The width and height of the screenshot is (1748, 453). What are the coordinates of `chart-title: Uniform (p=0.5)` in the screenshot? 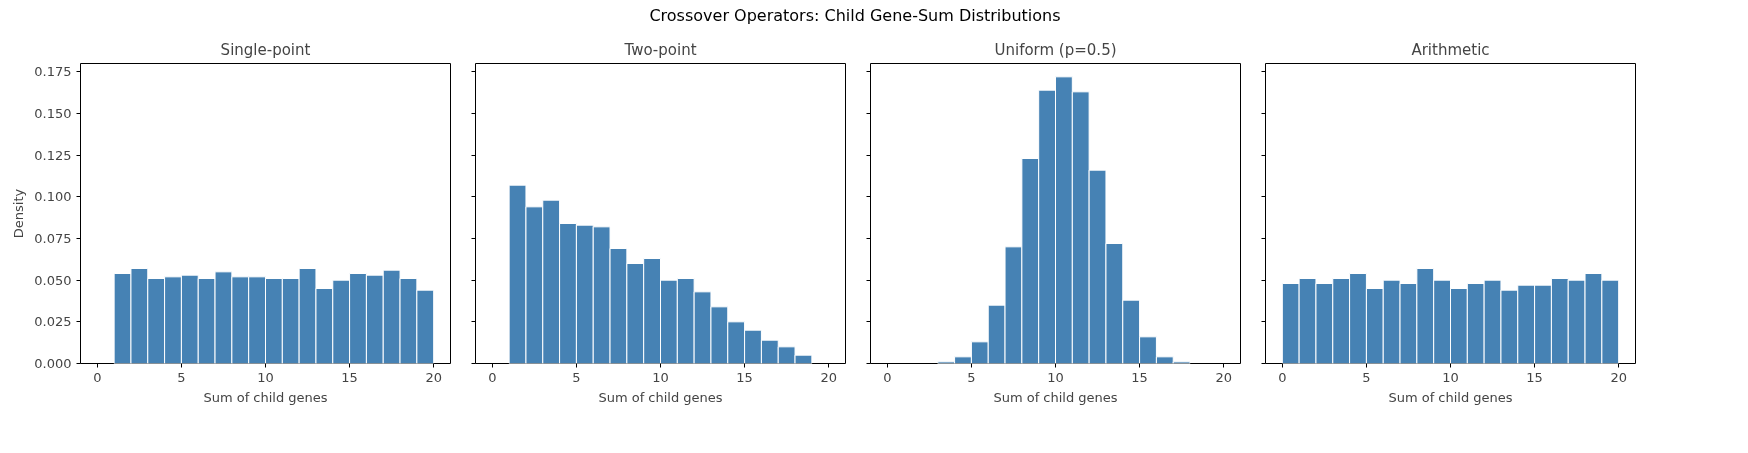 It's located at (1055, 49).